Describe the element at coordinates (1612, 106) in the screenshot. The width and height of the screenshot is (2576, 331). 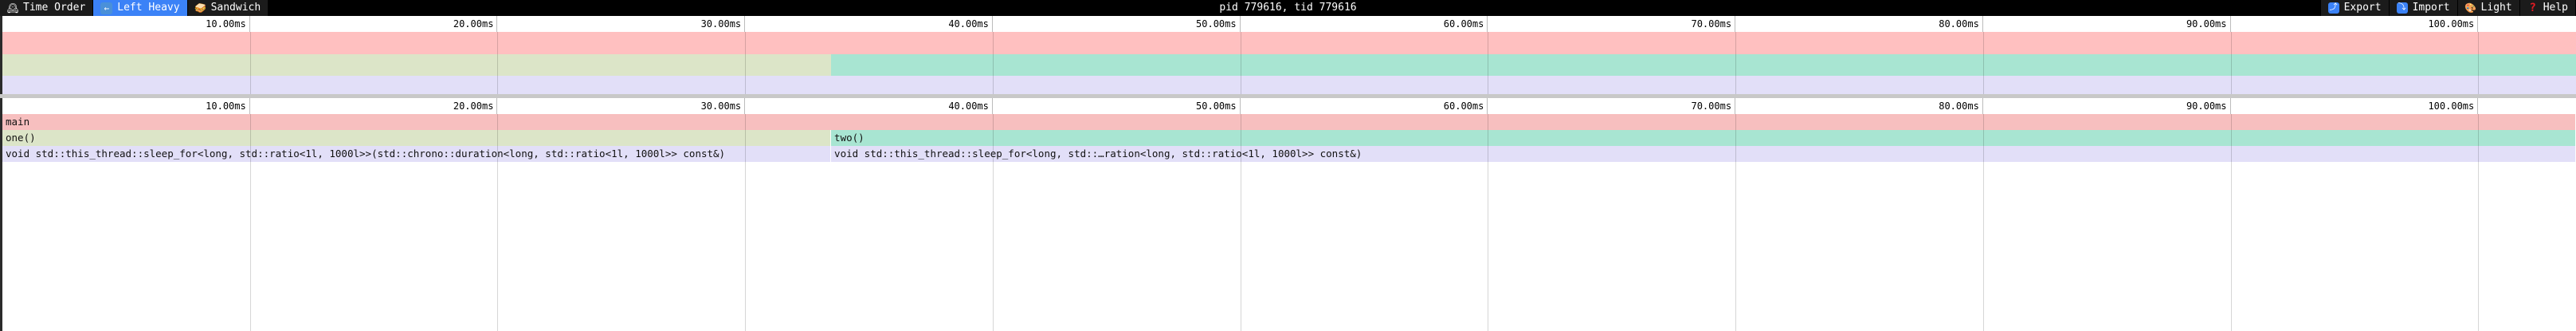
I see `flamegraph-ruler-tick: 70.00ms` at that location.